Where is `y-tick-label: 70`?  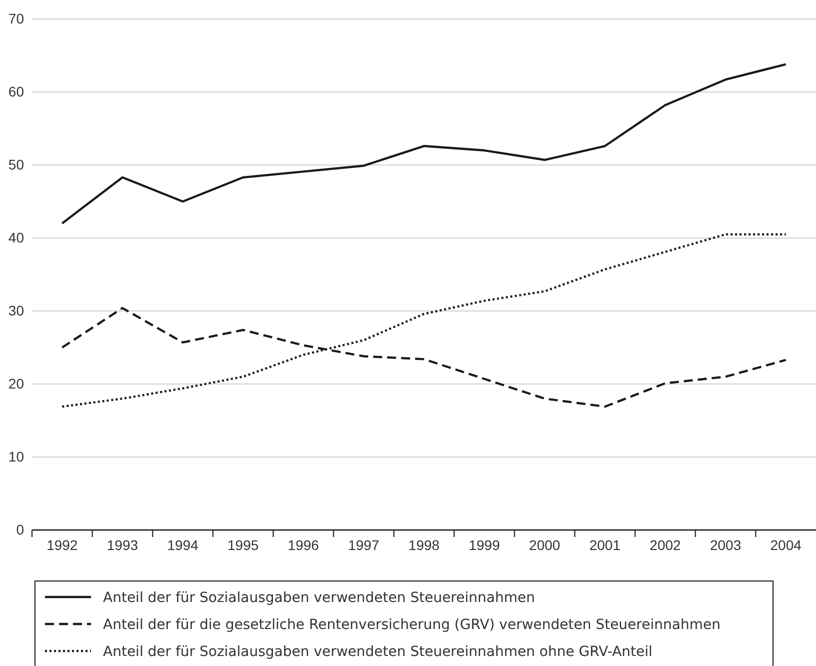
y-tick-label: 70 is located at coordinates (16, 18).